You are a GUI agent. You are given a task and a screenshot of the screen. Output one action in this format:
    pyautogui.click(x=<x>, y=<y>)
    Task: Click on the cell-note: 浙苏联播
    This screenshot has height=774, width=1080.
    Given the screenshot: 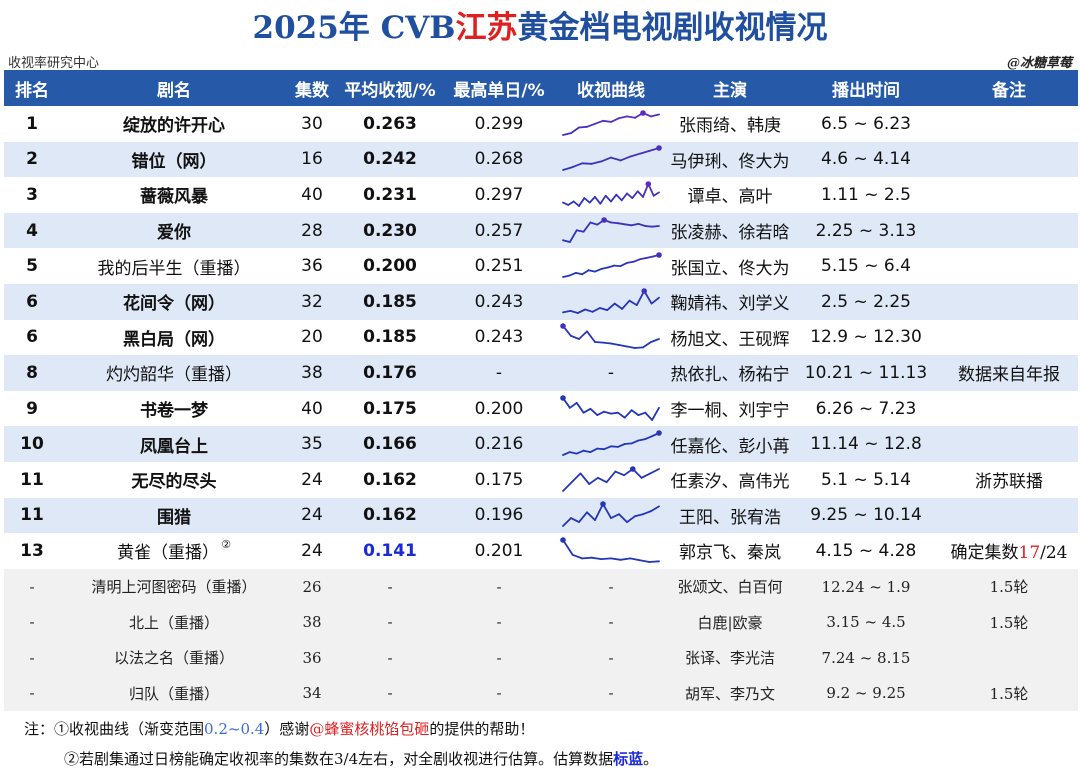 What is the action you would take?
    pyautogui.click(x=1009, y=482)
    